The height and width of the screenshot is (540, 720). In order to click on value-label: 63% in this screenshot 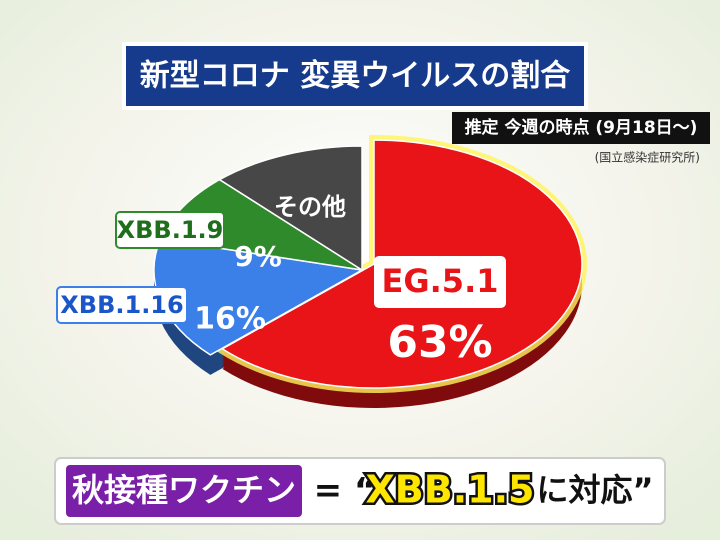, I will do `click(439, 342)`.